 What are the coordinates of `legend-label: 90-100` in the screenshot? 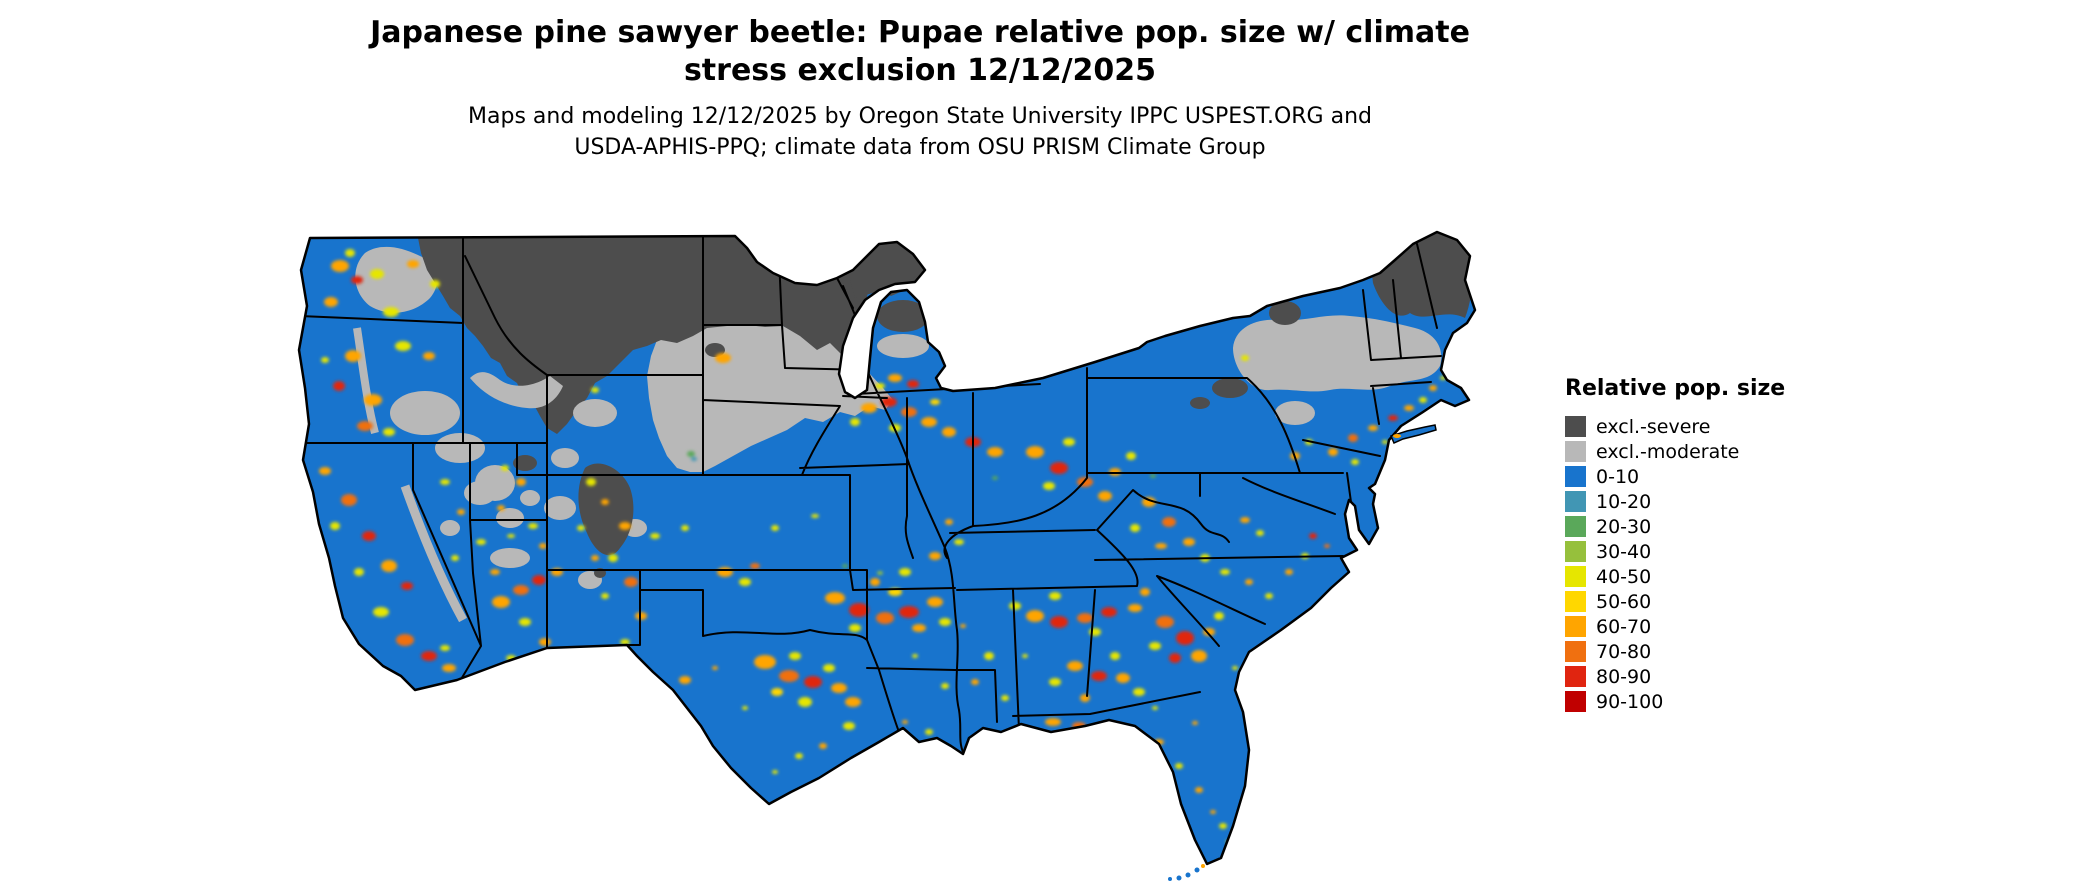 It's located at (1630, 701).